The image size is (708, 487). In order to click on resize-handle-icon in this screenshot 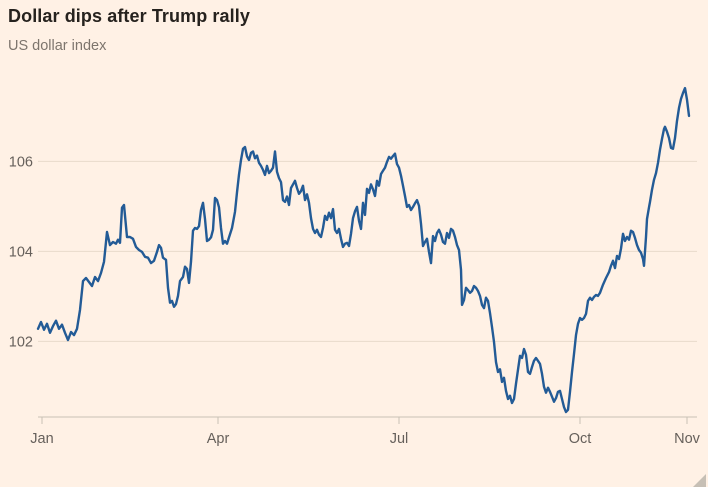, I will do `click(699, 480)`.